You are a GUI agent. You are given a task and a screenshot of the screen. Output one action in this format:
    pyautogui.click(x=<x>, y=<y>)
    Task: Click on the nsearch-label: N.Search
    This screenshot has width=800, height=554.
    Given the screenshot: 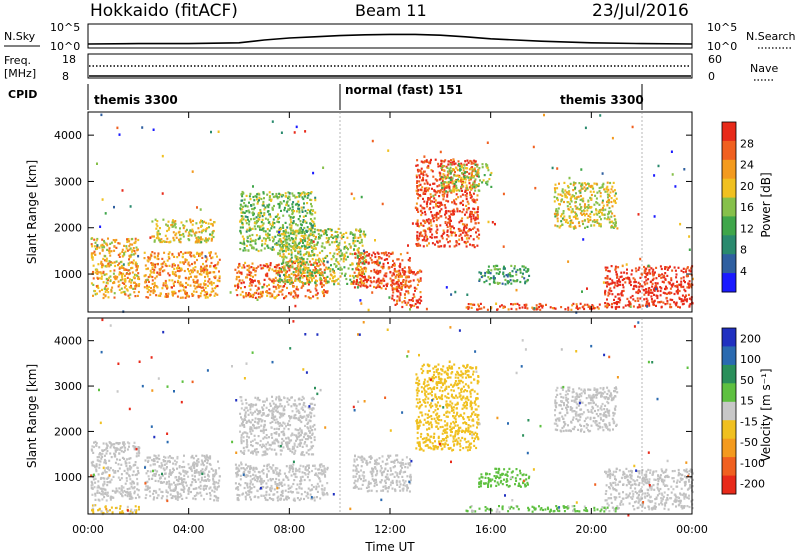 What is the action you would take?
    pyautogui.click(x=771, y=36)
    